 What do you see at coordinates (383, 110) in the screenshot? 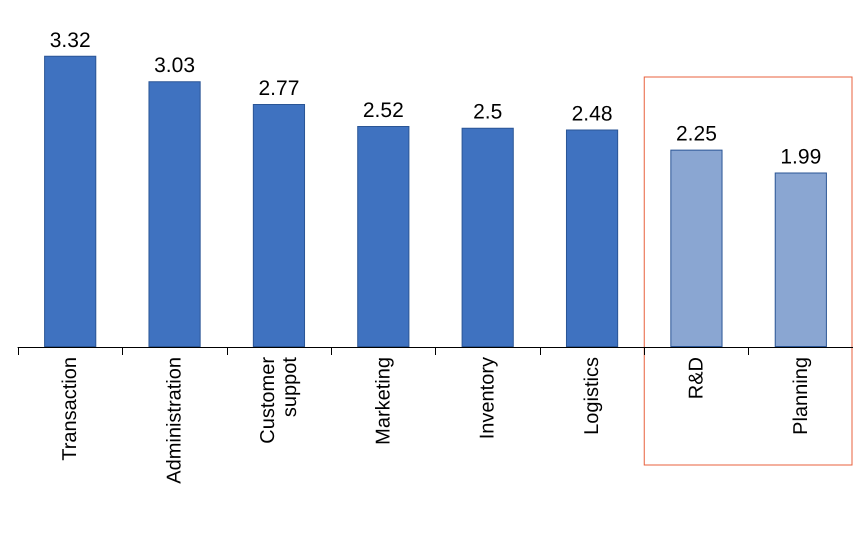
I see `data-label: 2.52` at bounding box center [383, 110].